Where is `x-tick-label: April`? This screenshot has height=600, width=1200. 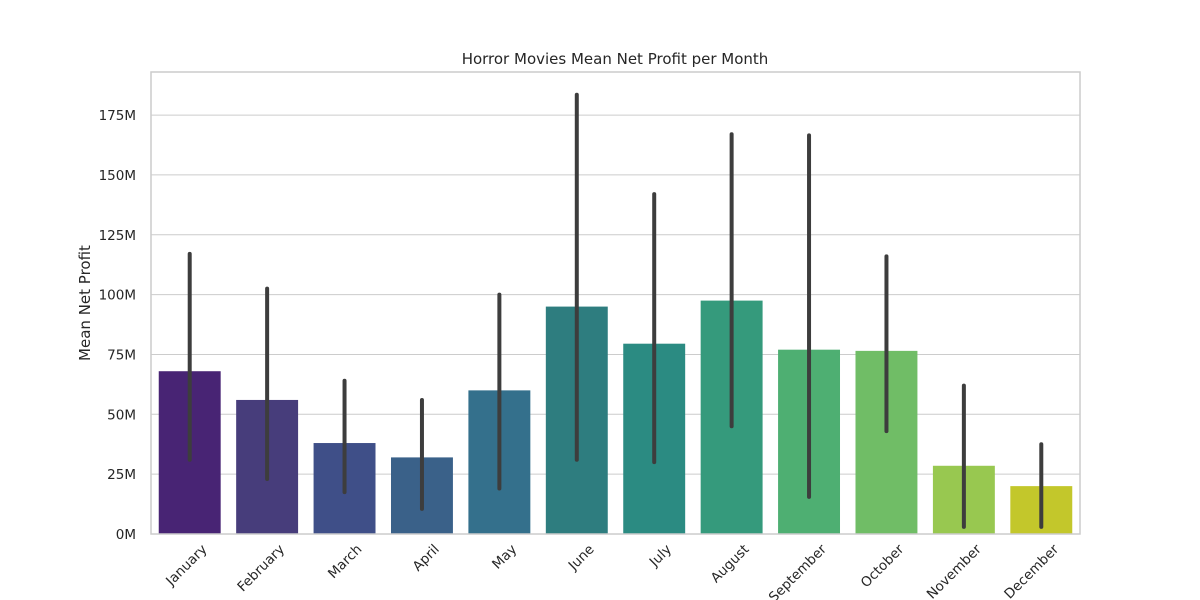 x-tick-label: April is located at coordinates (426, 558).